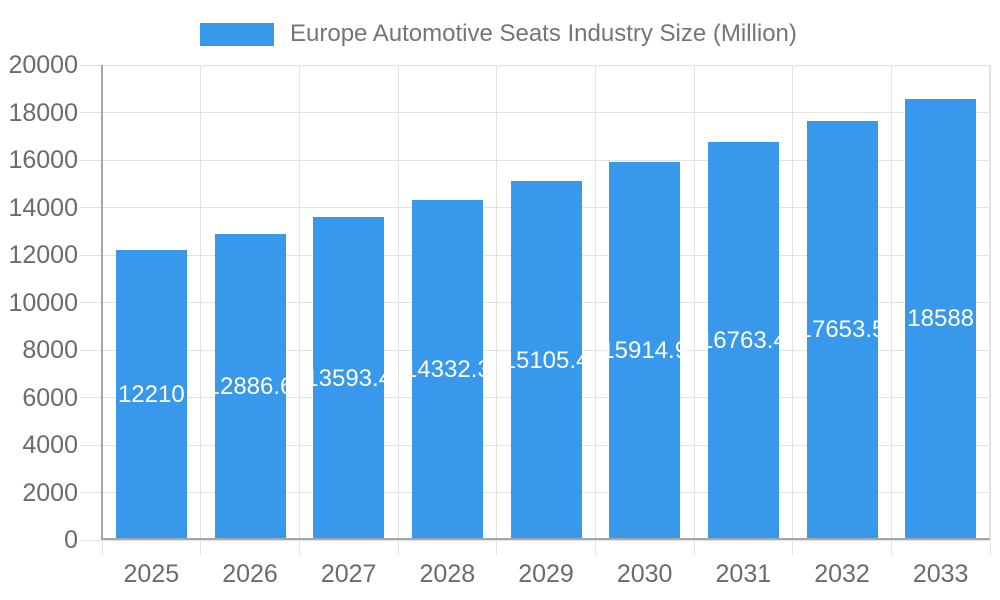  I want to click on bar-2030: 15914.9, so click(644, 351).